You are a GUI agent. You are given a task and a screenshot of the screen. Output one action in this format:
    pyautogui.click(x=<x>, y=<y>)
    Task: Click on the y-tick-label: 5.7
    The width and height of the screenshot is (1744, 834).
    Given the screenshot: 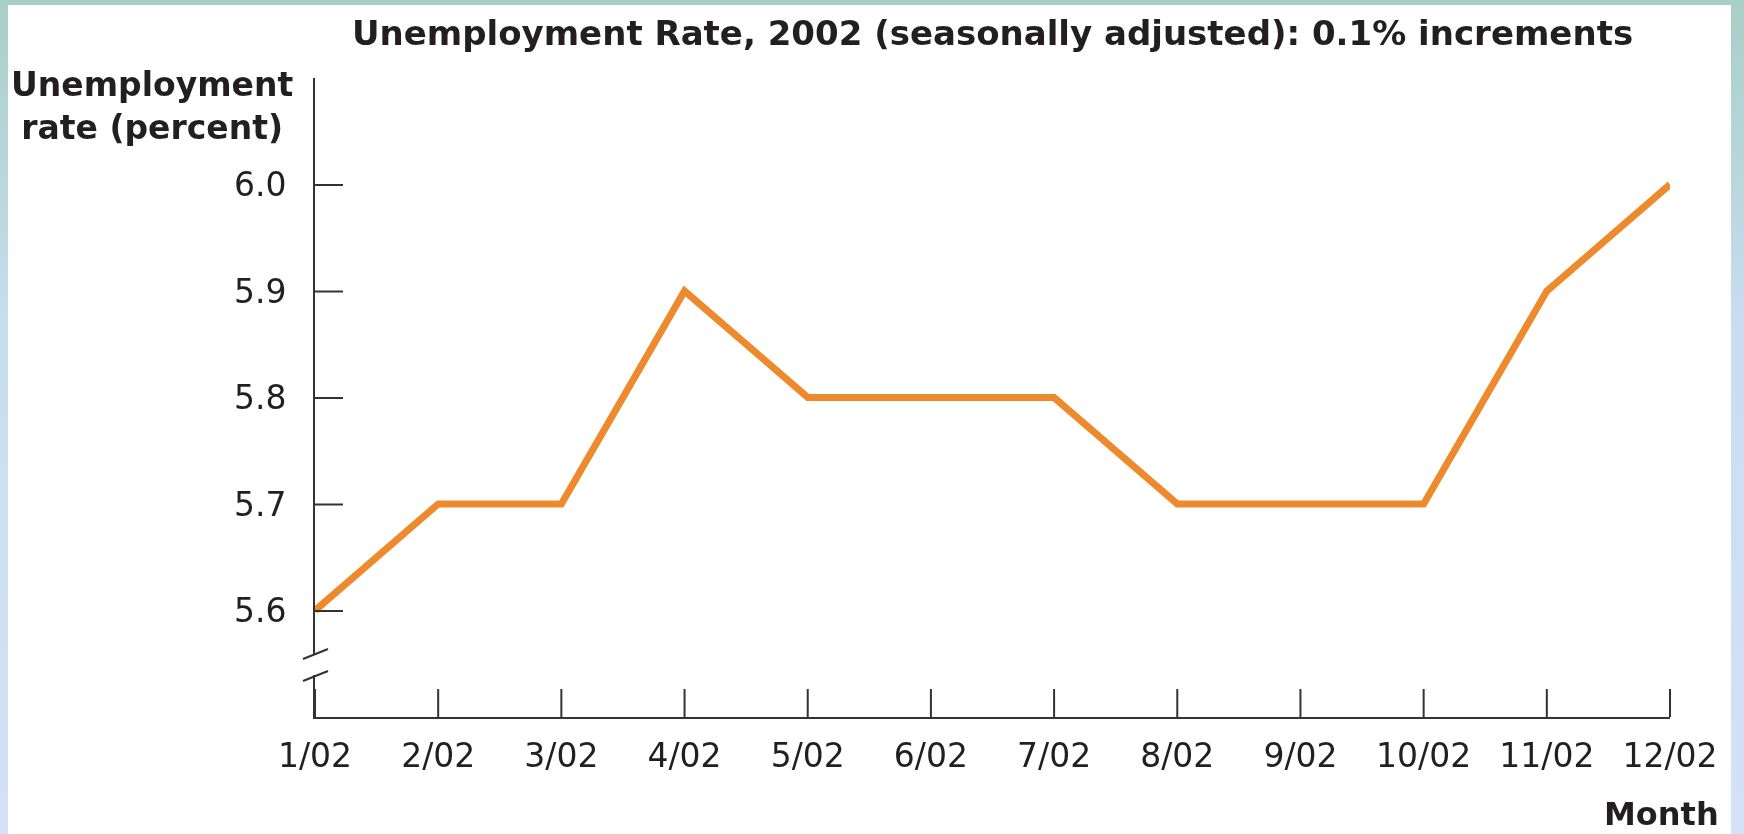 What is the action you would take?
    pyautogui.click(x=260, y=504)
    